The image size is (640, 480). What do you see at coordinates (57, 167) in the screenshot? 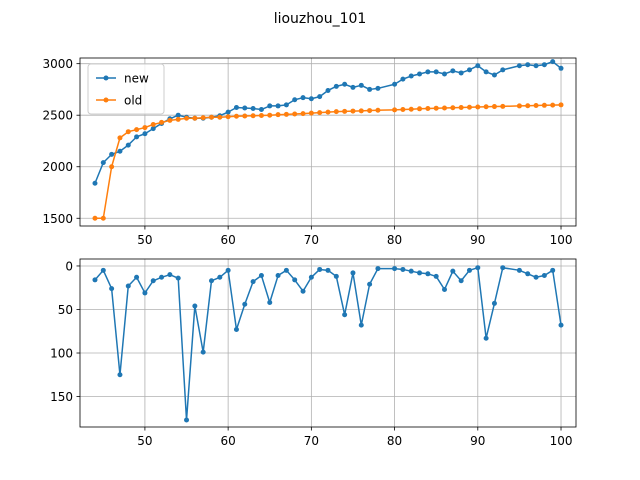
I see `top-y-tick-label-1: 2000` at bounding box center [57, 167].